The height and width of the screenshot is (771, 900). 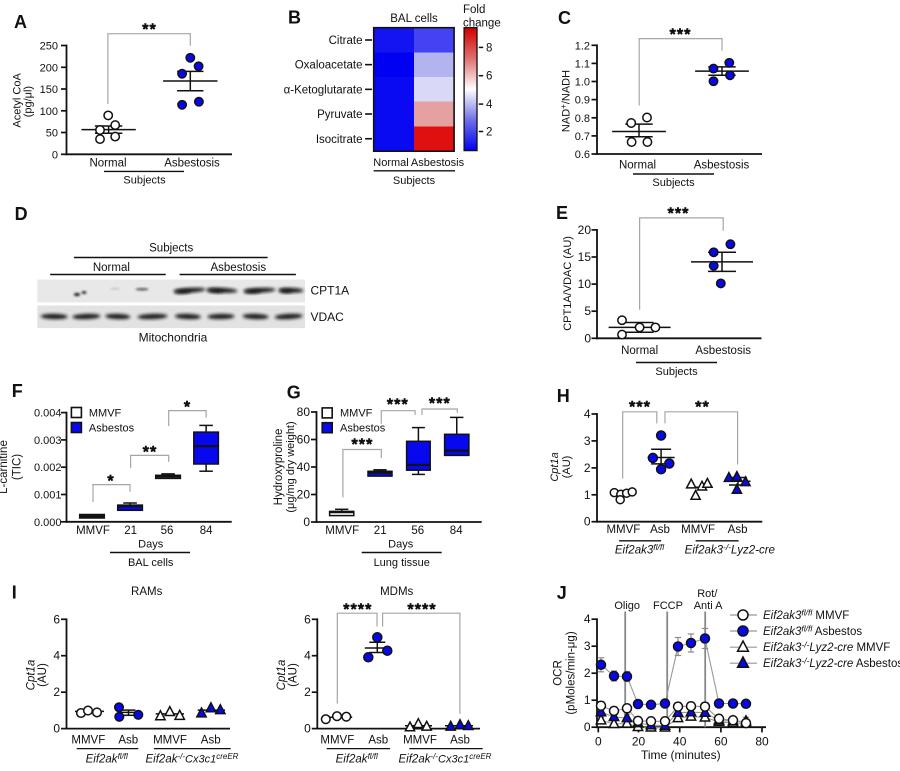 What do you see at coordinates (151, 545) in the screenshot?
I see `svg-text: Days` at bounding box center [151, 545].